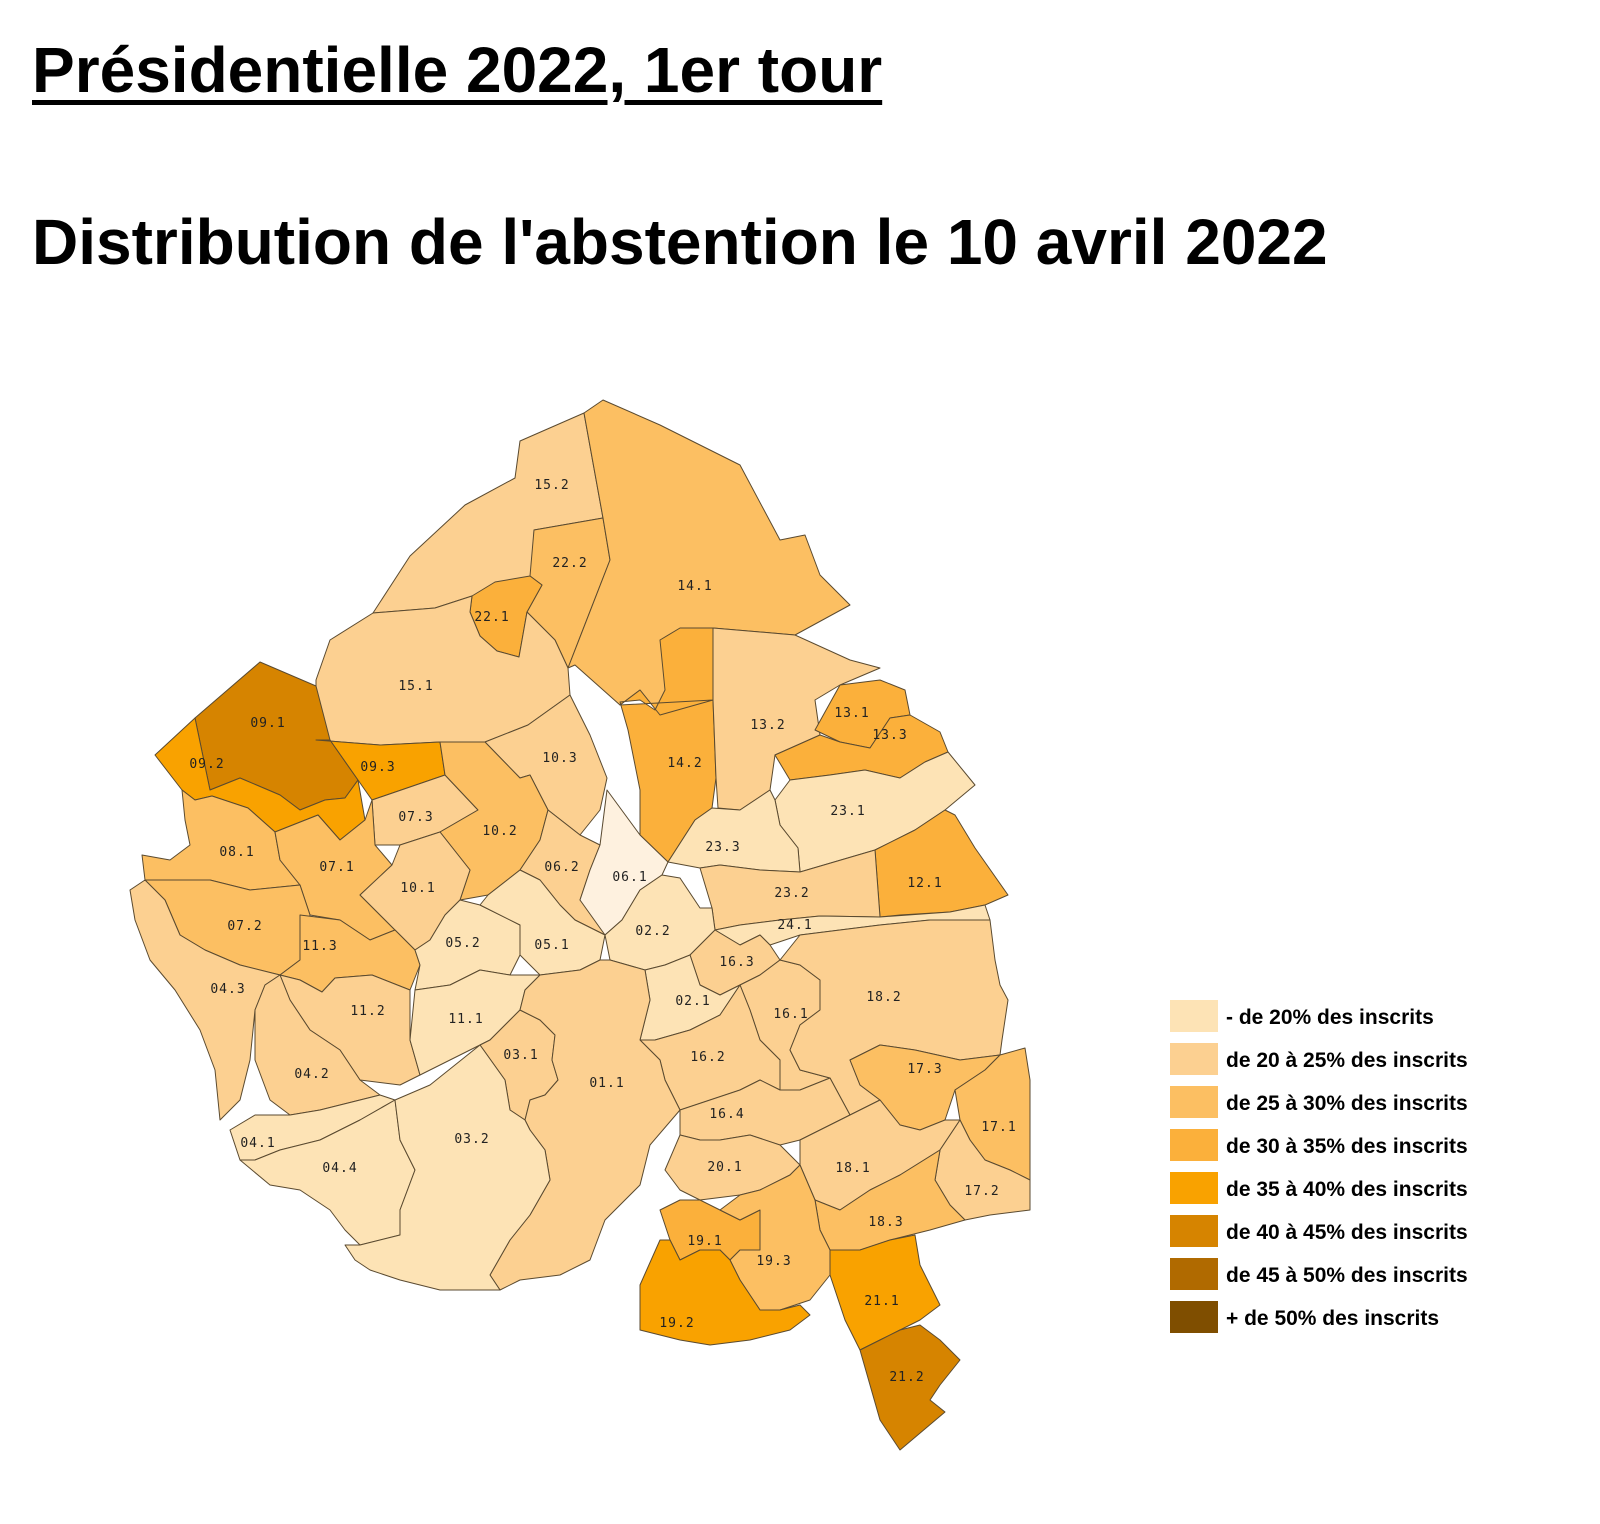 The image size is (1600, 1524). What do you see at coordinates (924, 1069) in the screenshot?
I see `district-label: 17.3` at bounding box center [924, 1069].